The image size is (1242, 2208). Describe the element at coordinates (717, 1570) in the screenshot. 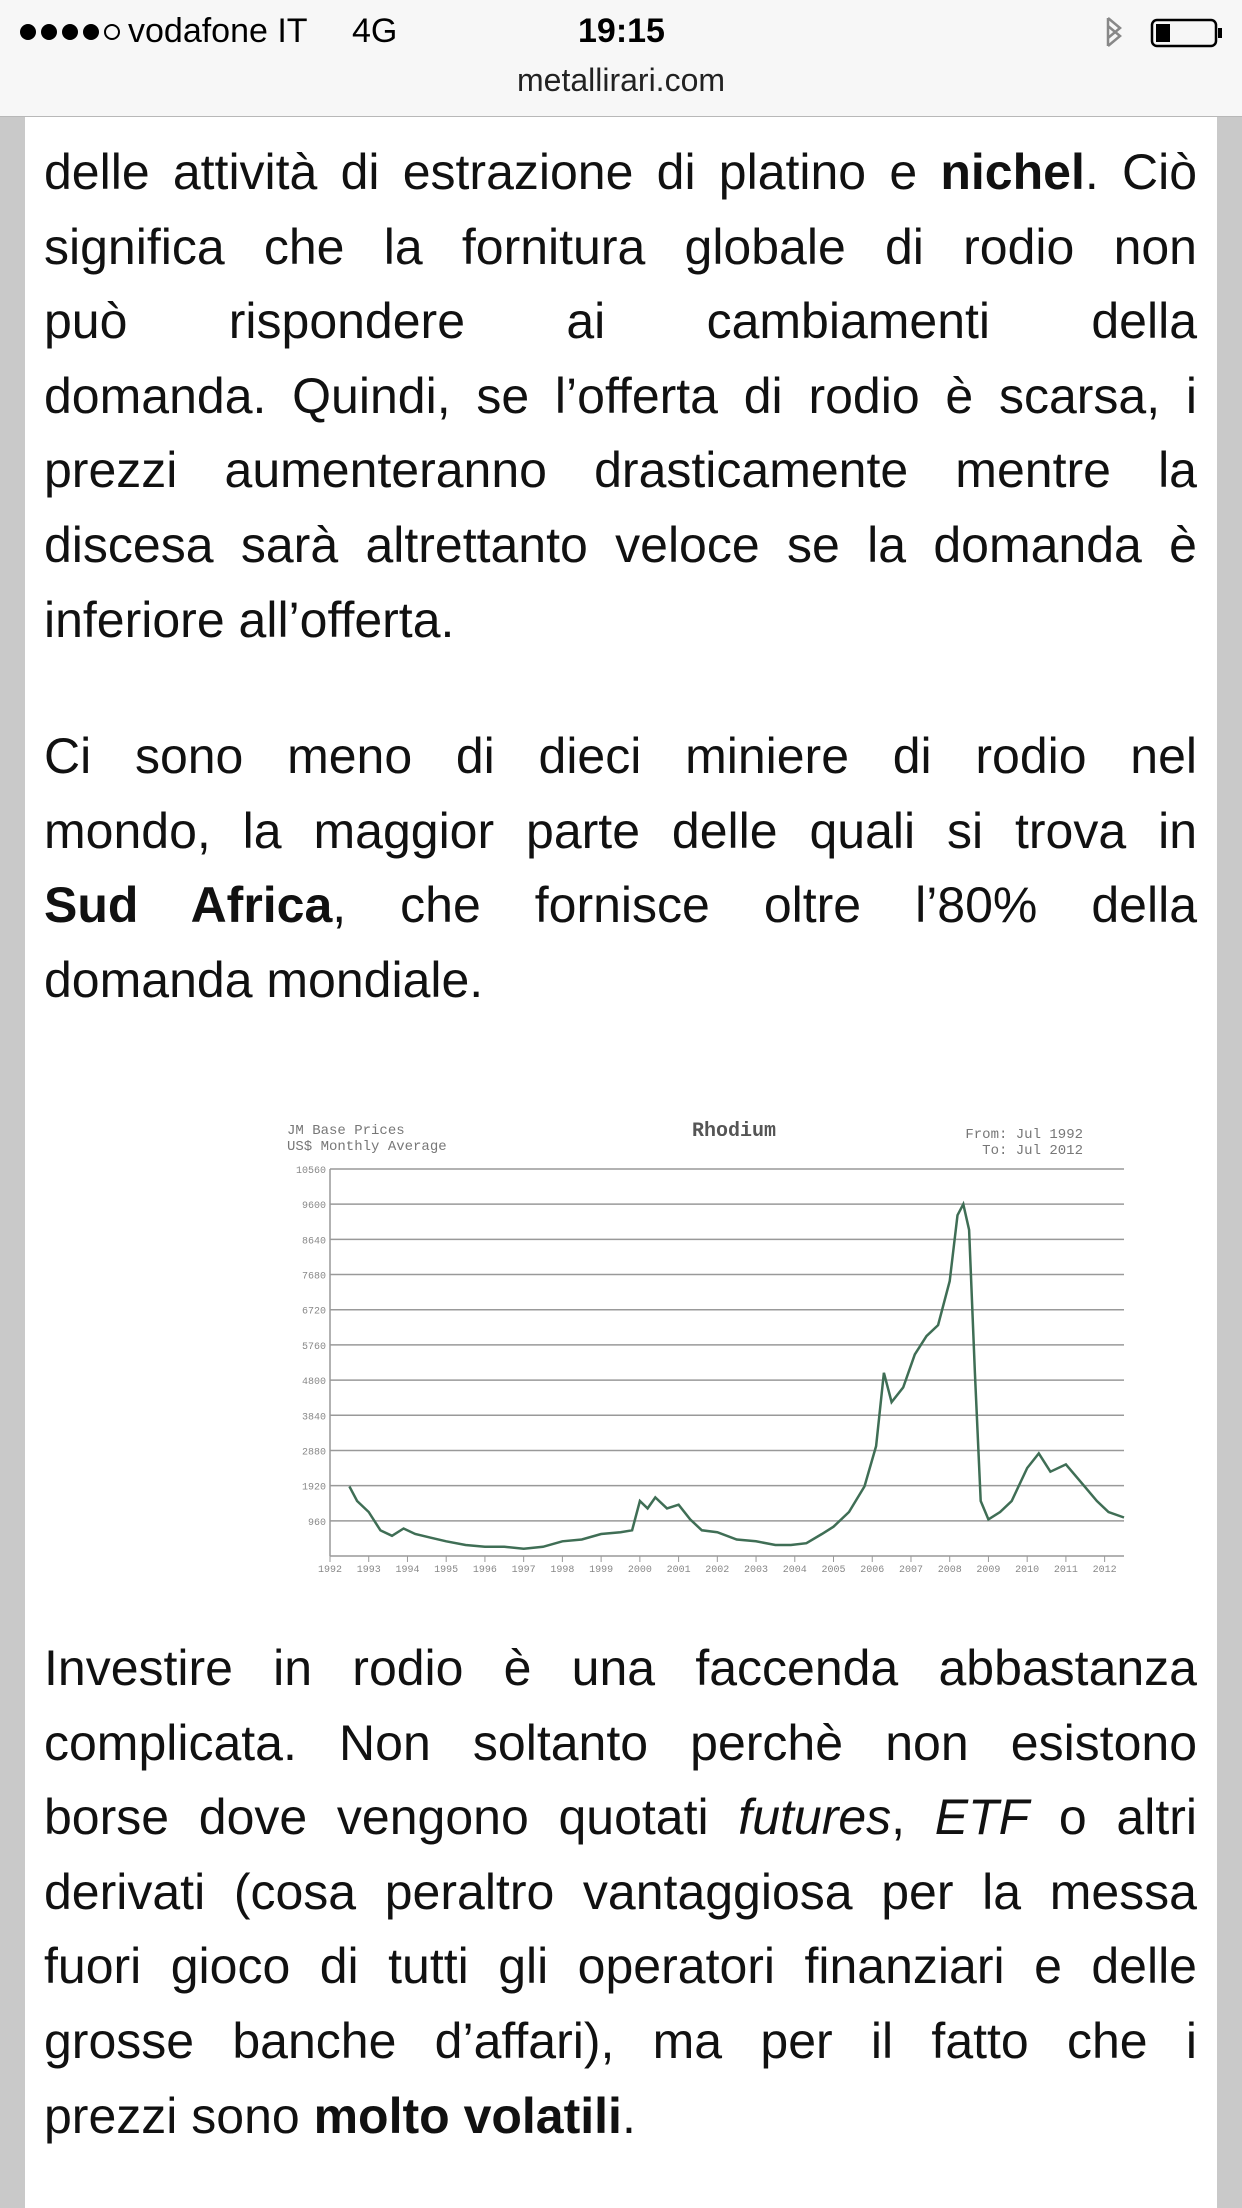

I see `x-tick-label: 2002` at that location.